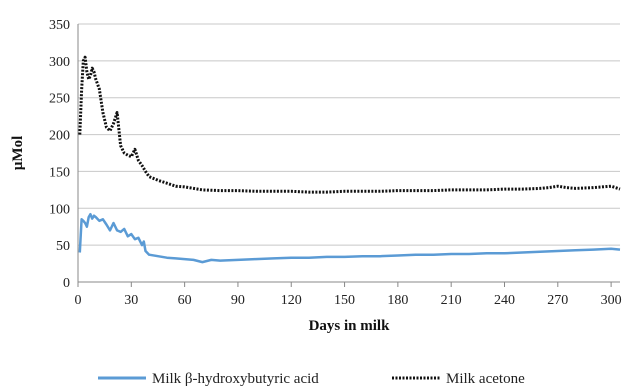 This screenshot has width=627, height=387. I want to click on y-axis-ticks: 0 50 100 150 200 250 300 350, so click(59, 154).